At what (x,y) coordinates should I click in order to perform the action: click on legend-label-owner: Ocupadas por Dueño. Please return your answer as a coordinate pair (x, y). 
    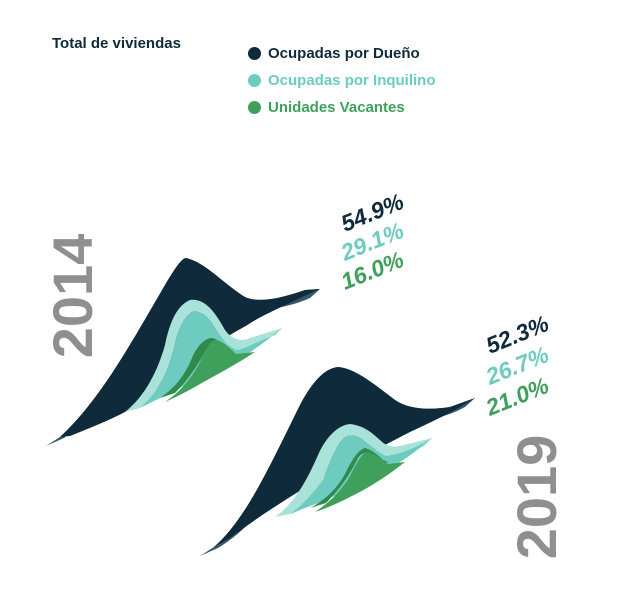
    Looking at the image, I should click on (344, 53).